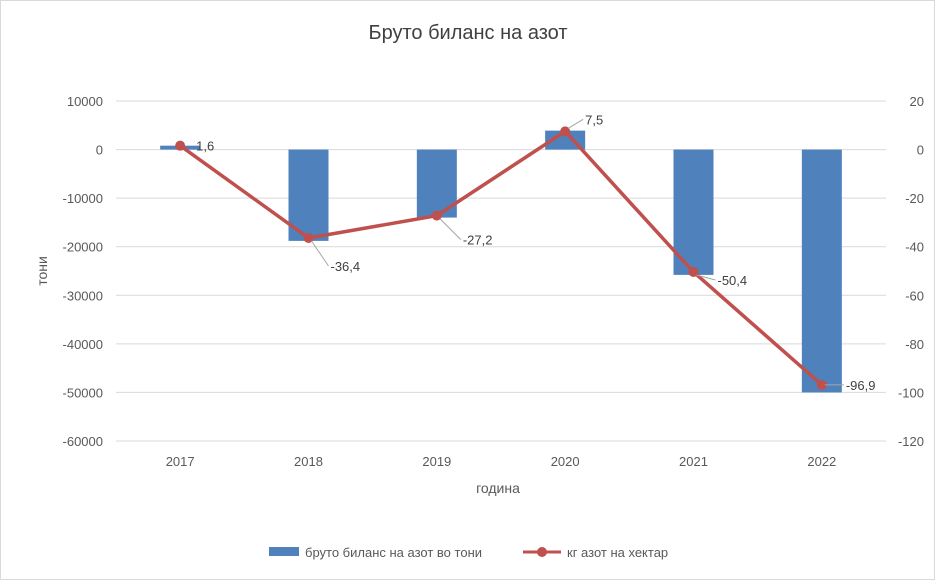 The width and height of the screenshot is (935, 581). I want to click on y2-tick-label: -60, so click(914, 295).